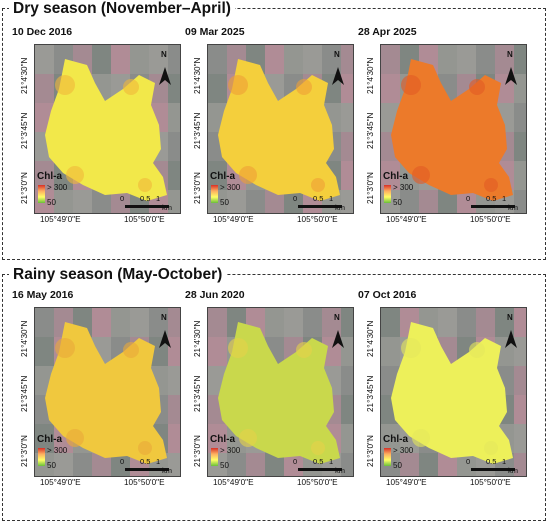 Image resolution: width=550 pixels, height=525 pixels. I want to click on panel-date: 09 Mar 2025, so click(215, 32).